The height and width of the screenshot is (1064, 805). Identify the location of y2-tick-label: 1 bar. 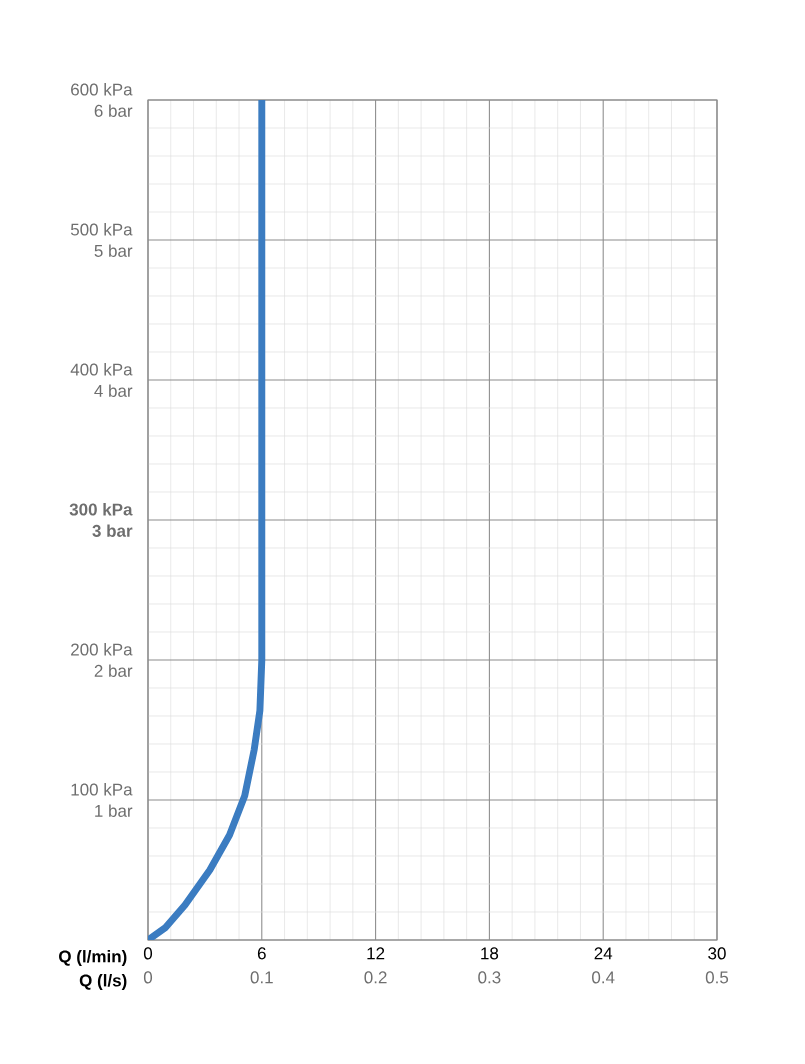
(114, 810).